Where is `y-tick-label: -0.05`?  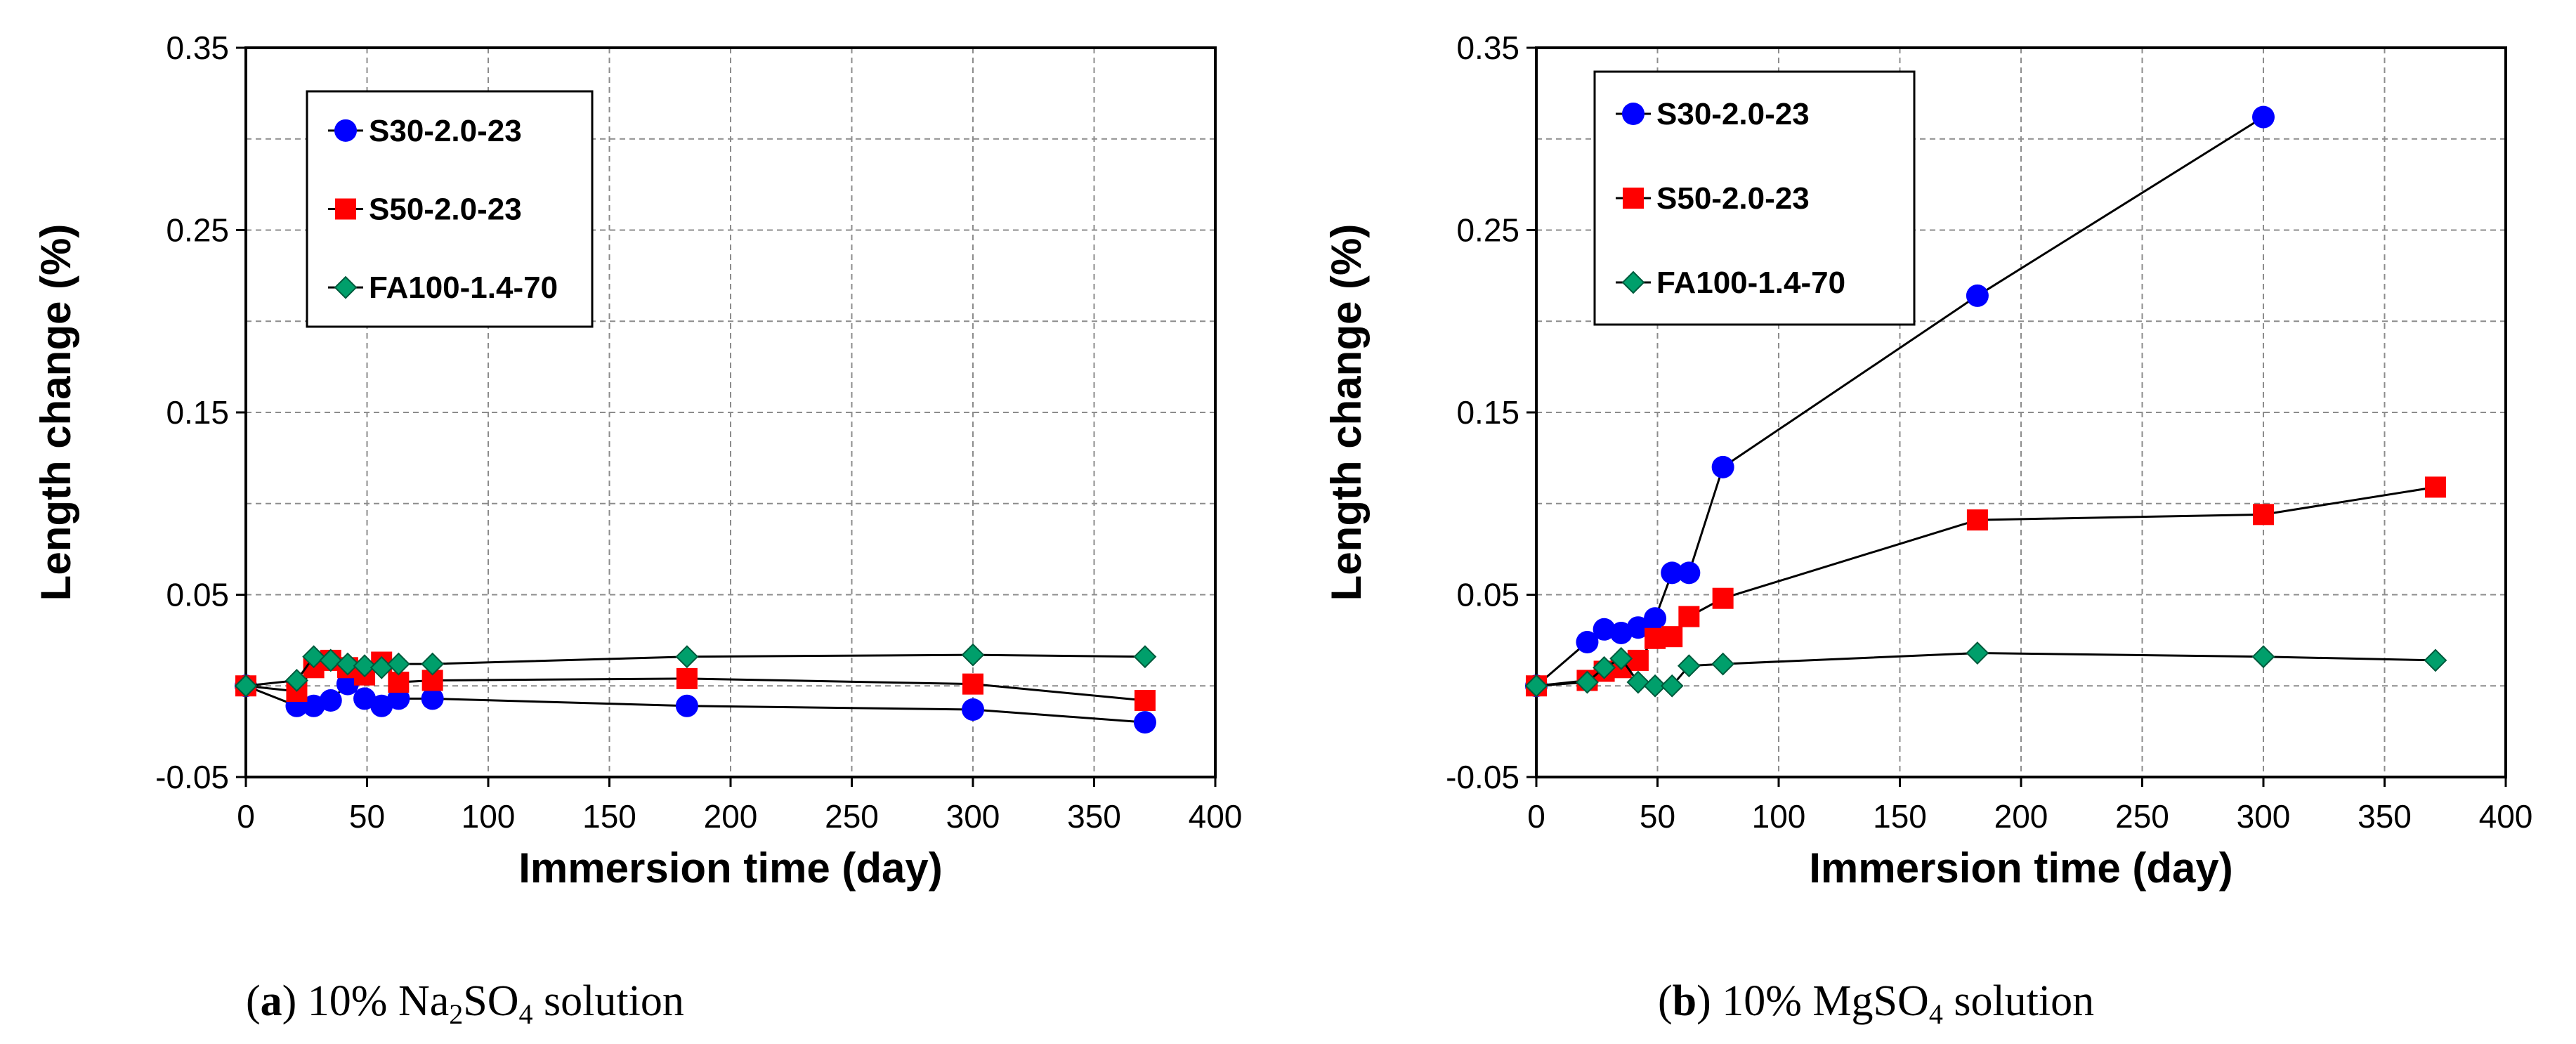
y-tick-label: -0.05 is located at coordinates (1482, 777).